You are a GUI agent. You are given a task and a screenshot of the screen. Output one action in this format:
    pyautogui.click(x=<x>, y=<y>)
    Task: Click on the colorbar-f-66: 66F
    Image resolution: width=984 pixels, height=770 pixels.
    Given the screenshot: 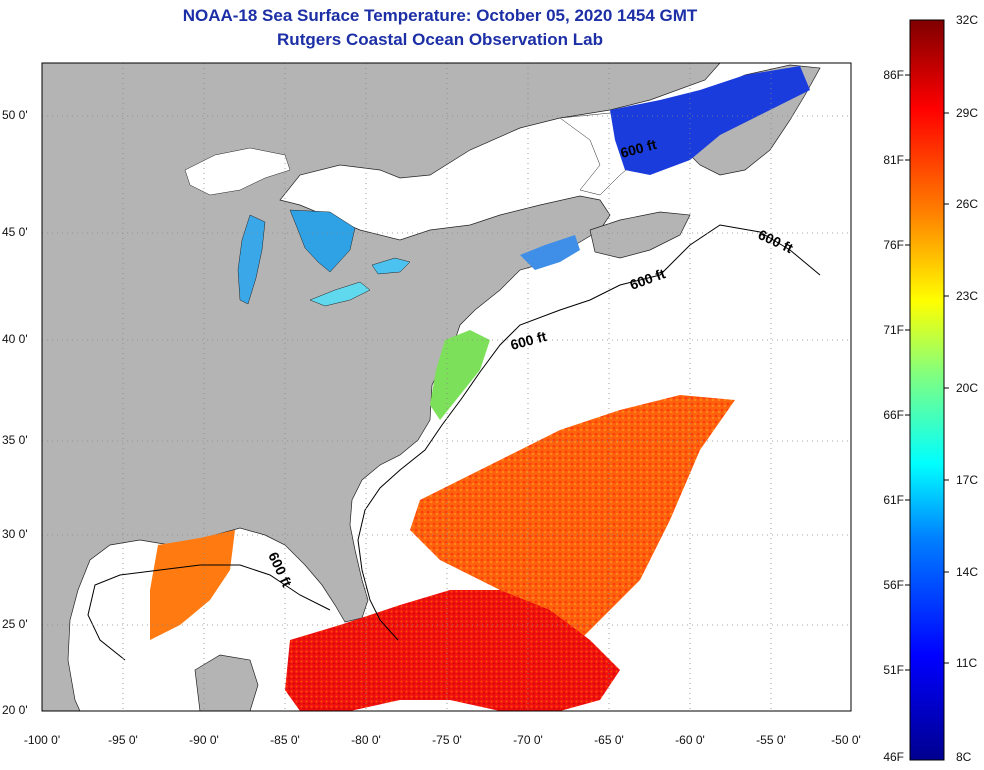 What is the action you would take?
    pyautogui.click(x=893, y=415)
    